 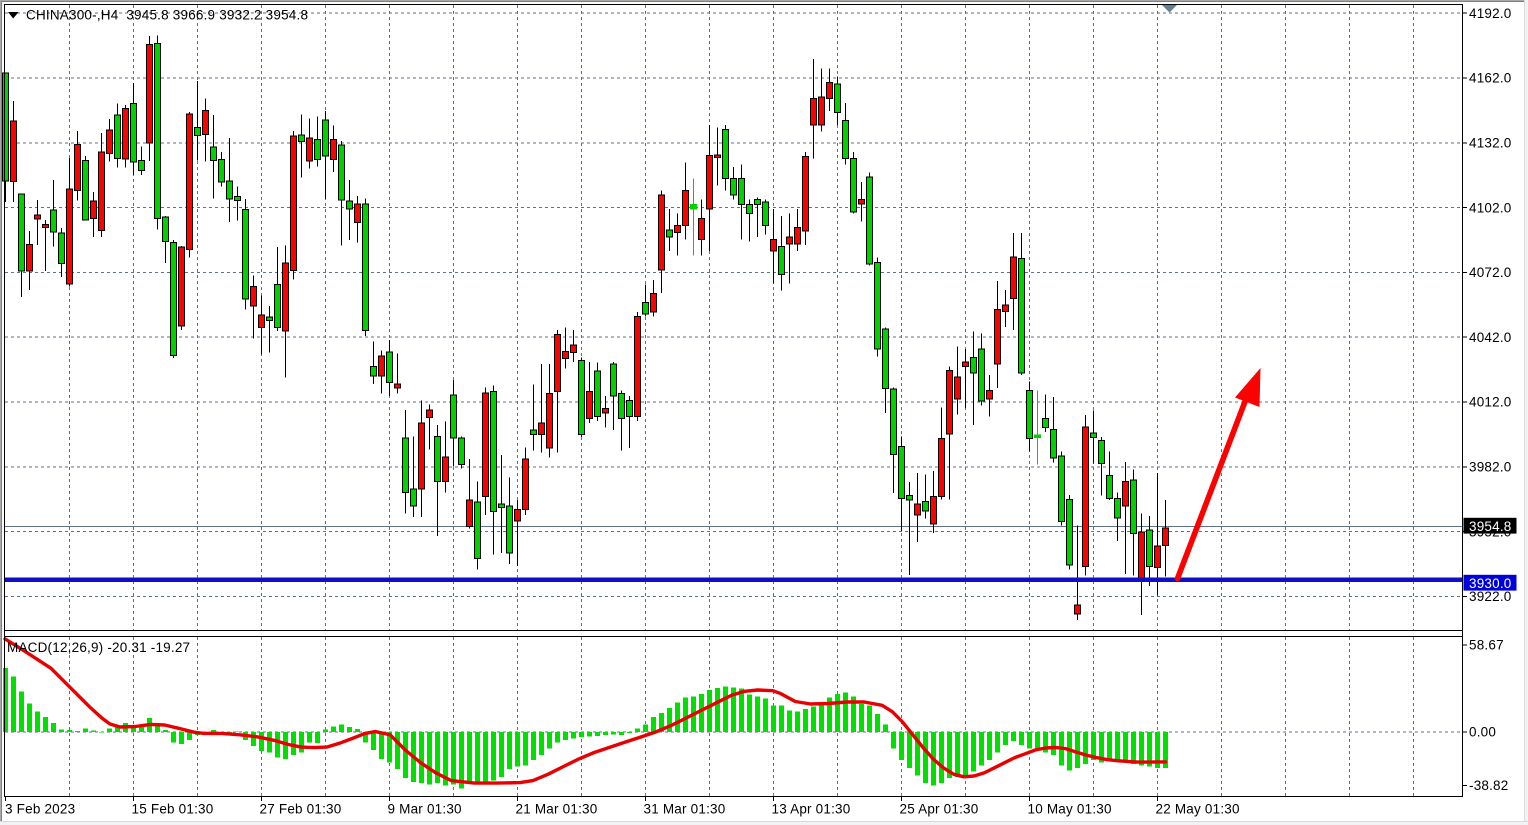 I want to click on svg-text: 4162.0, so click(x=1490, y=78).